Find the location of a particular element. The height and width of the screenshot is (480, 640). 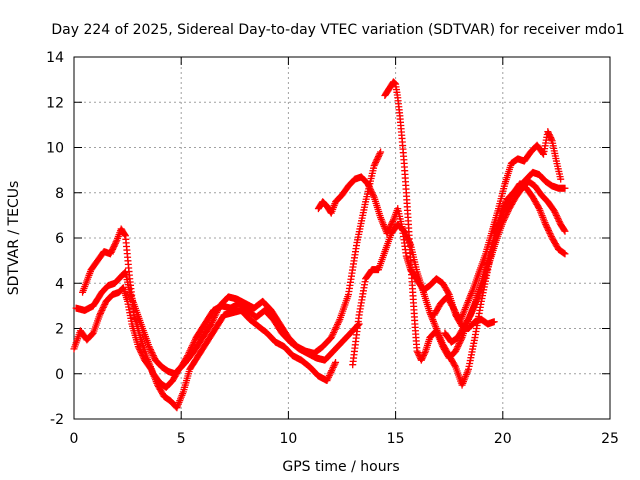

y-tick-label: 0 is located at coordinates (59, 375).